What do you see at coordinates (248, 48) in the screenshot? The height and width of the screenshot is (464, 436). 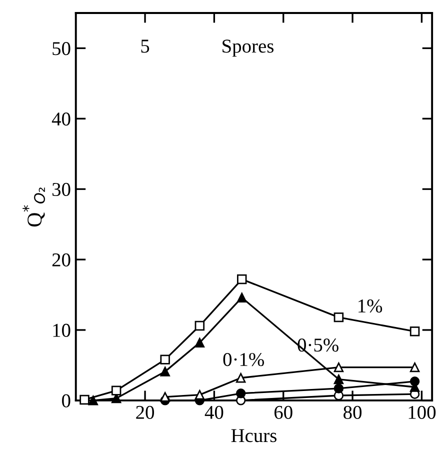 I see `annotation: Spores` at bounding box center [248, 48].